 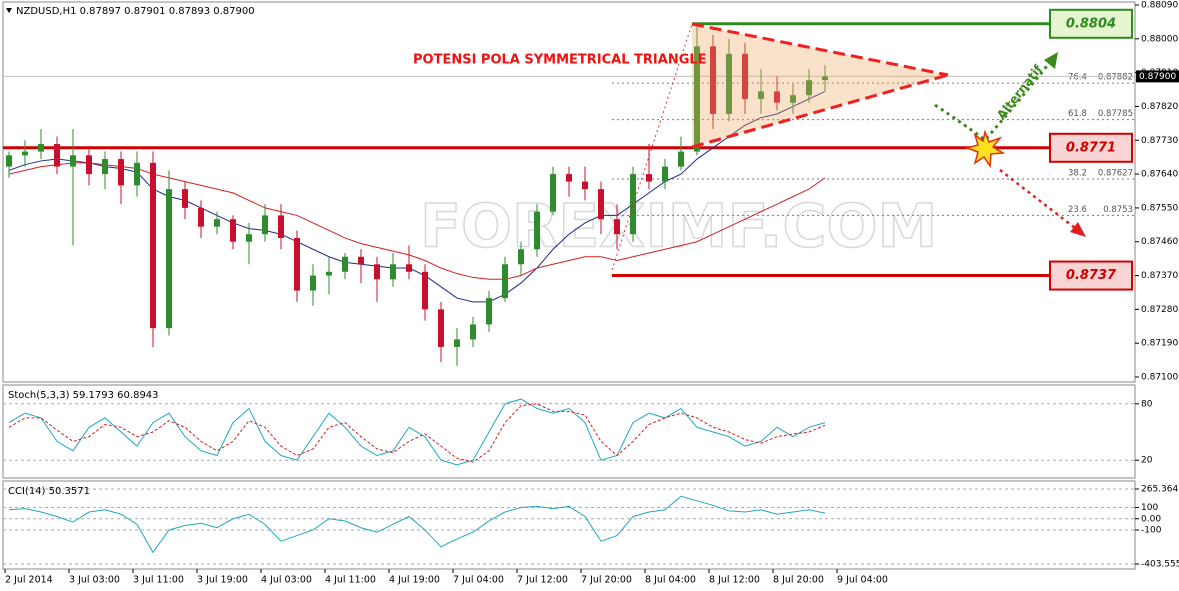 I want to click on y-tick-label: -403.5555, so click(x=1160, y=565).